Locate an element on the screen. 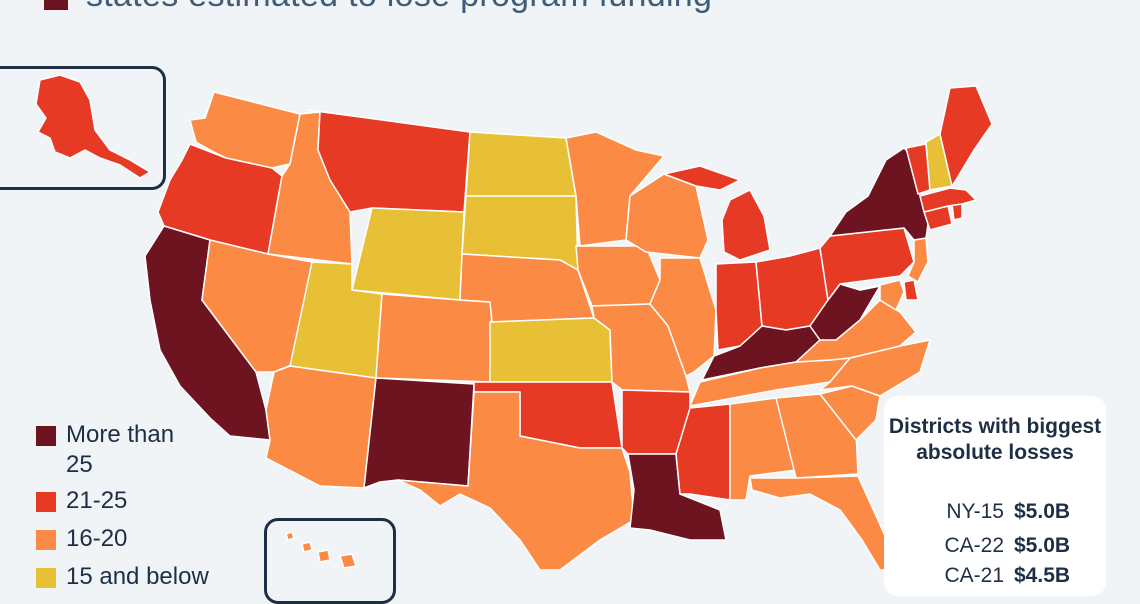 This screenshot has width=1140, height=604. state-me is located at coordinates (966, 136).